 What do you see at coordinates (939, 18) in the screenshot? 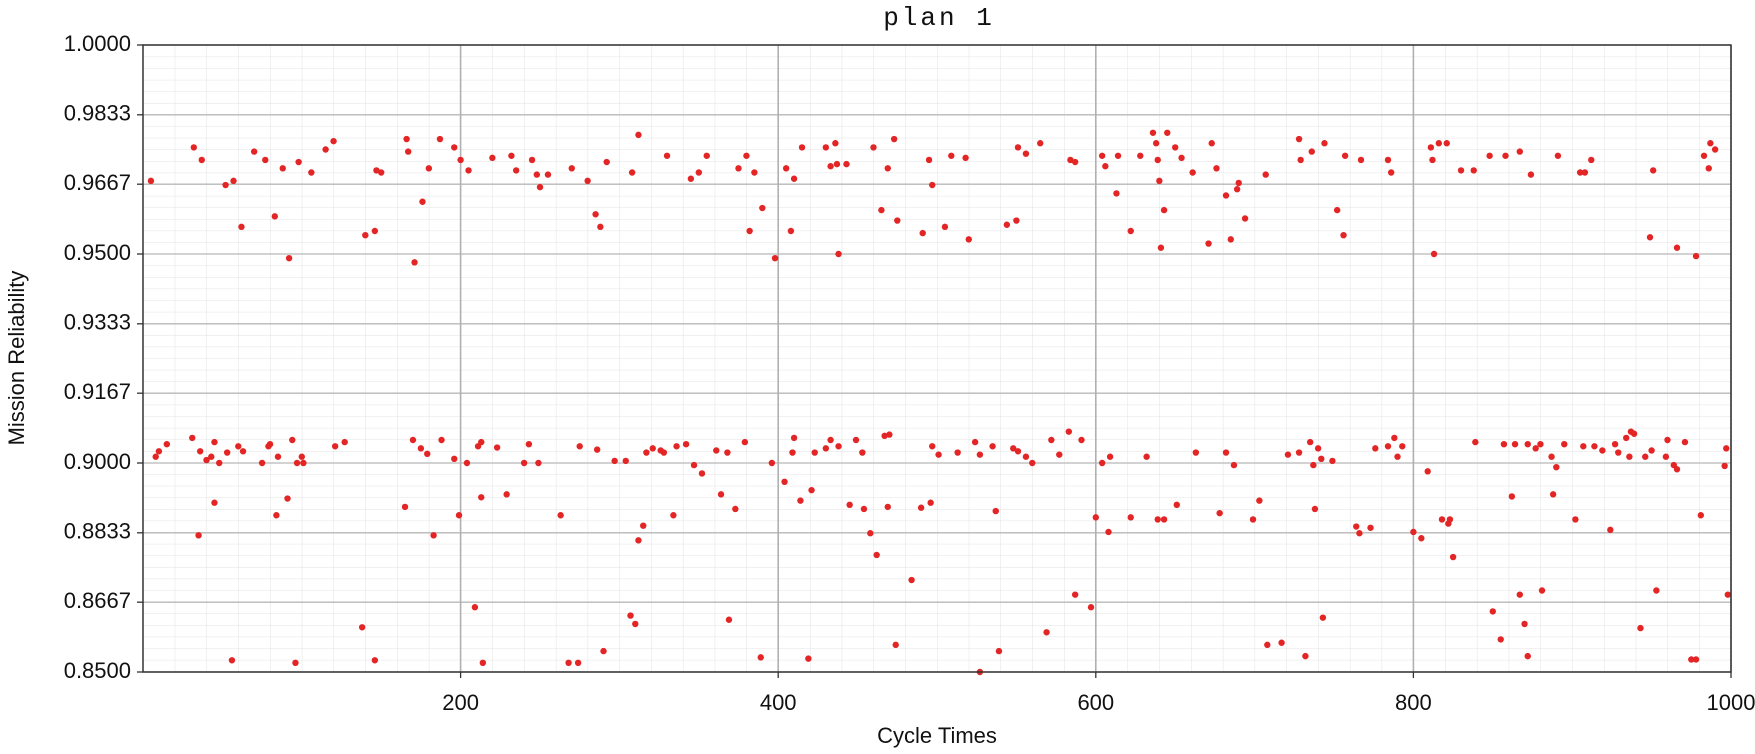
I see `chart-title: plan 1` at bounding box center [939, 18].